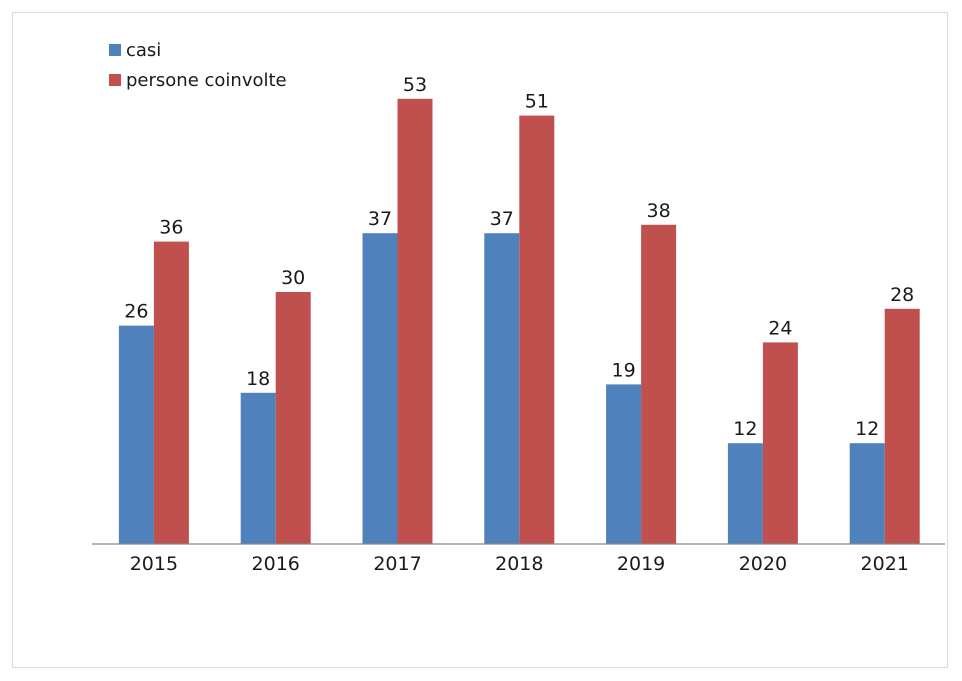  What do you see at coordinates (902, 295) in the screenshot?
I see `data-label-2021-persone-coinvolte: 28` at bounding box center [902, 295].